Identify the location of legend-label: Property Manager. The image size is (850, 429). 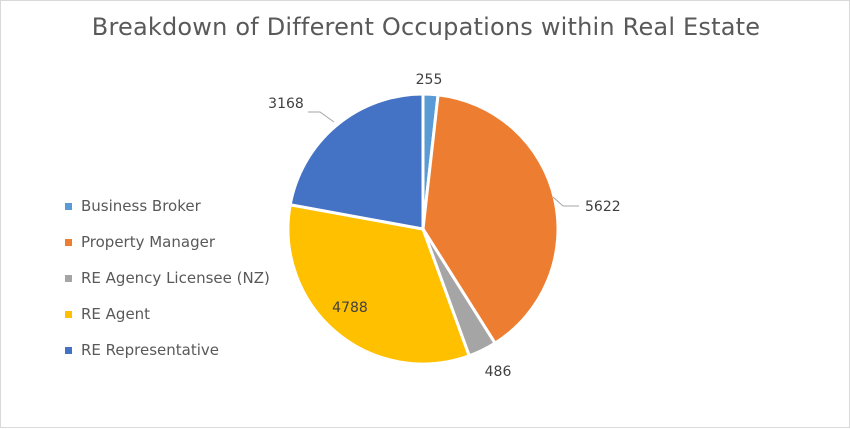
(148, 242).